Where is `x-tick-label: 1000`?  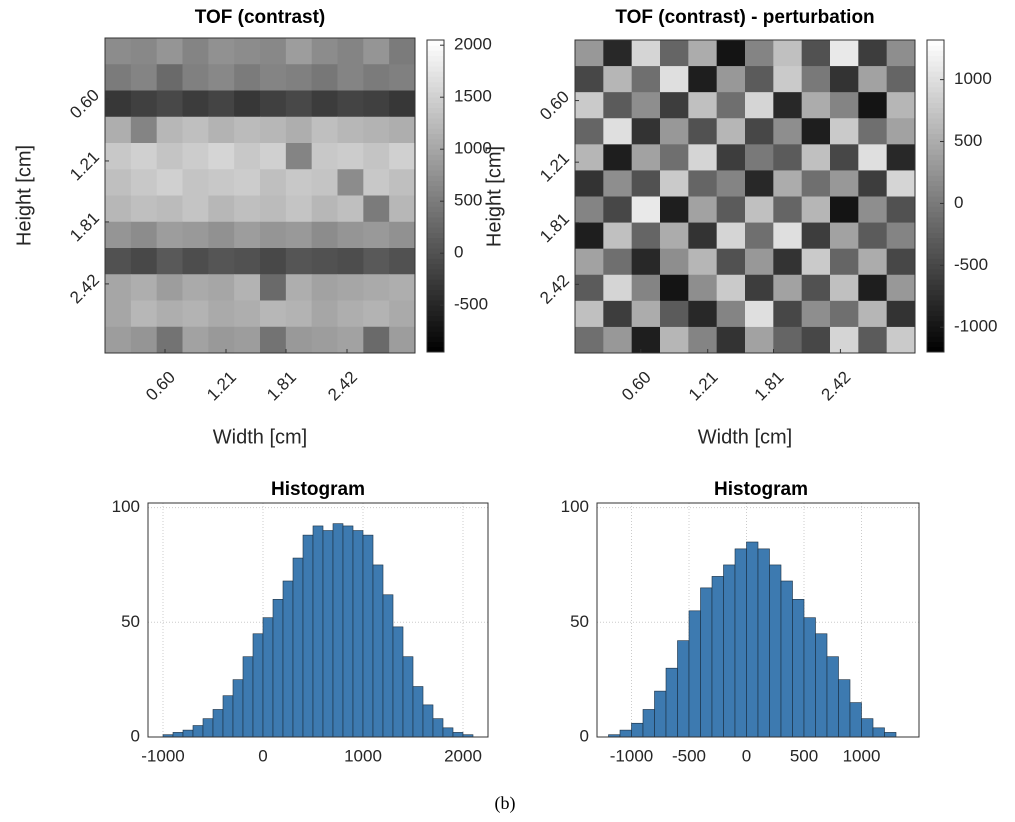
x-tick-label: 1000 is located at coordinates (363, 755).